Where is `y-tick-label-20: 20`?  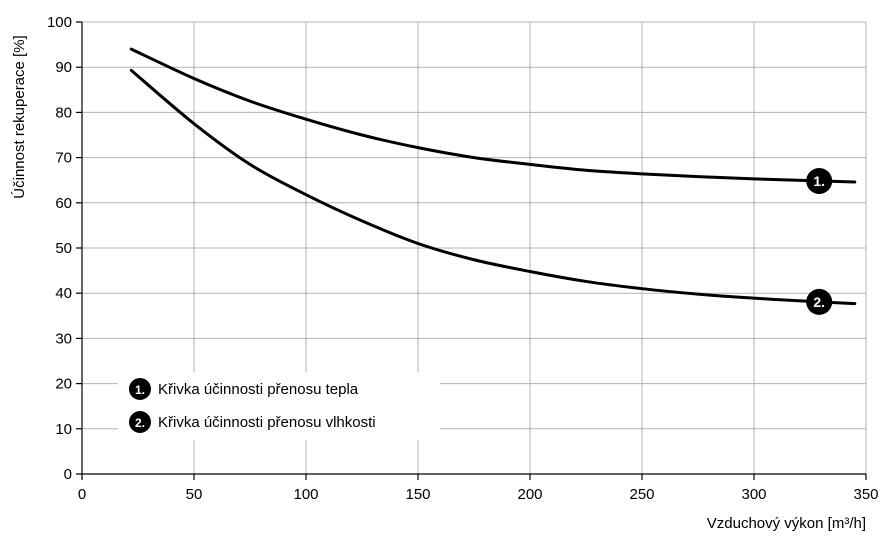
y-tick-label-20: 20 is located at coordinates (63, 384).